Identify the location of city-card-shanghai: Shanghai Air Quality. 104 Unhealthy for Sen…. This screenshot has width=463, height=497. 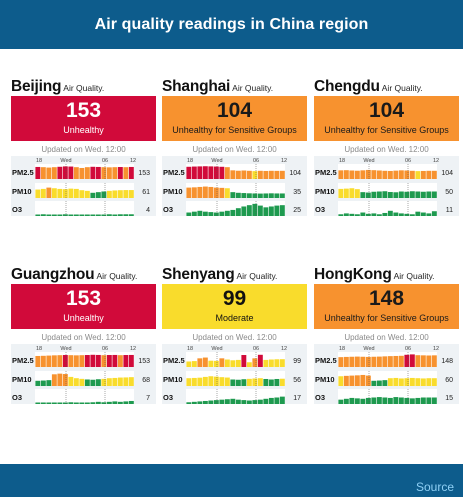
(234, 150).